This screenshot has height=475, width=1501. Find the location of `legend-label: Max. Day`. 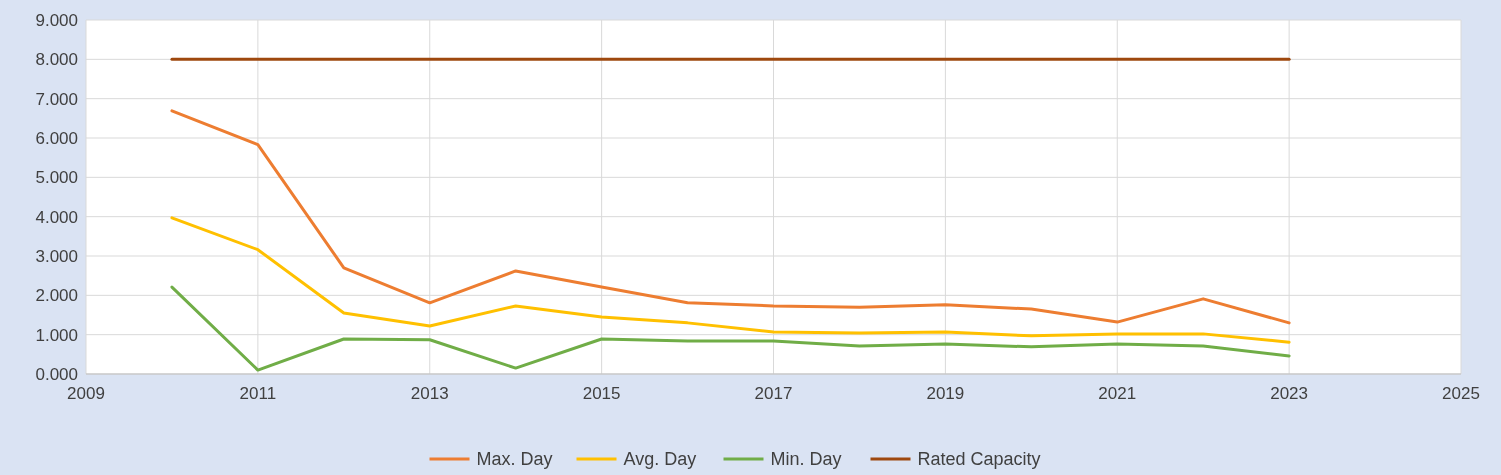

legend-label: Max. Day is located at coordinates (514, 459).